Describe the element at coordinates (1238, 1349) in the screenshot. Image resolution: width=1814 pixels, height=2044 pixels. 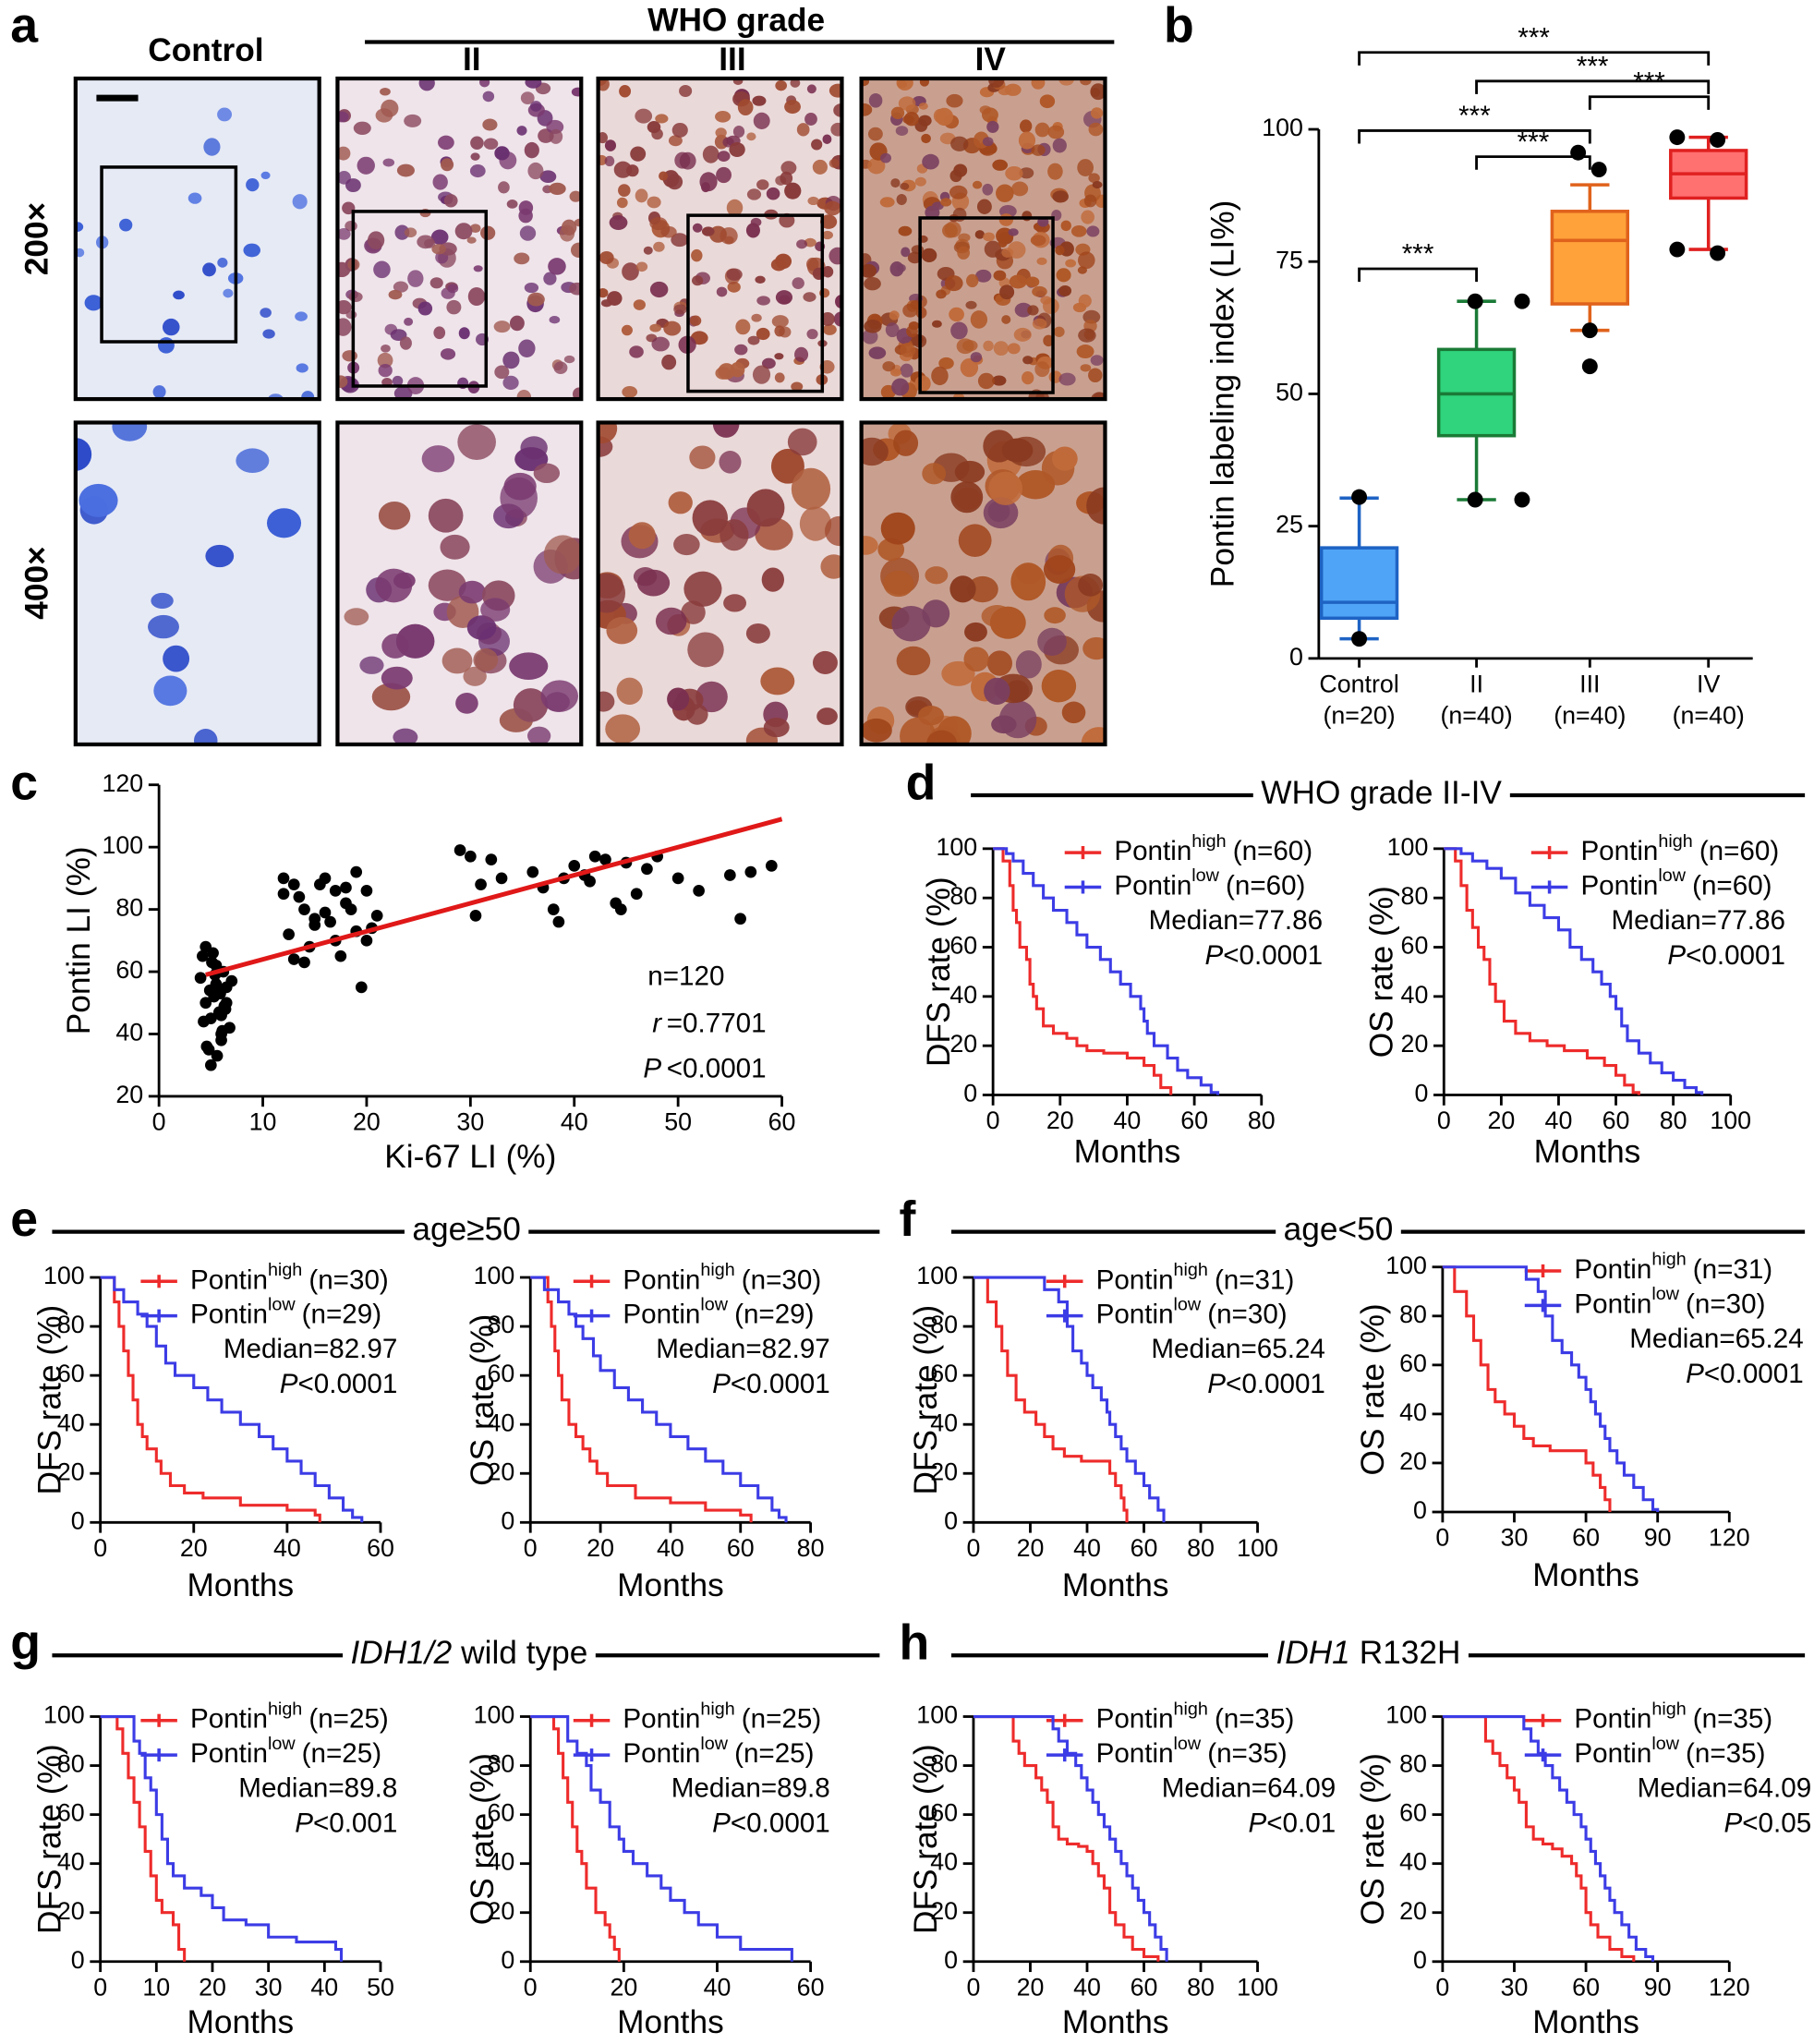
I see `annotation-text: Median=65.24` at that location.